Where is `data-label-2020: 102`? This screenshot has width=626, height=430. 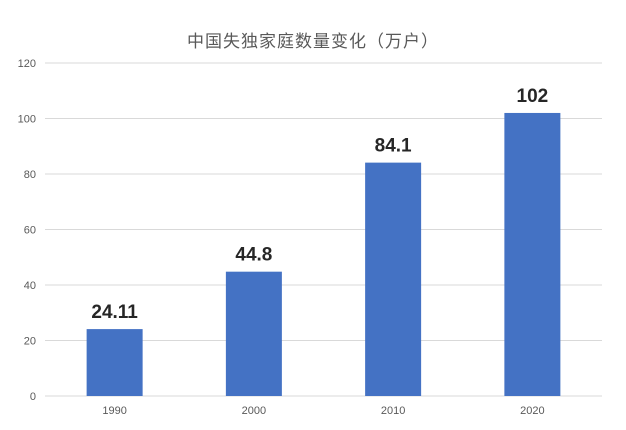 data-label-2020: 102 is located at coordinates (533, 96).